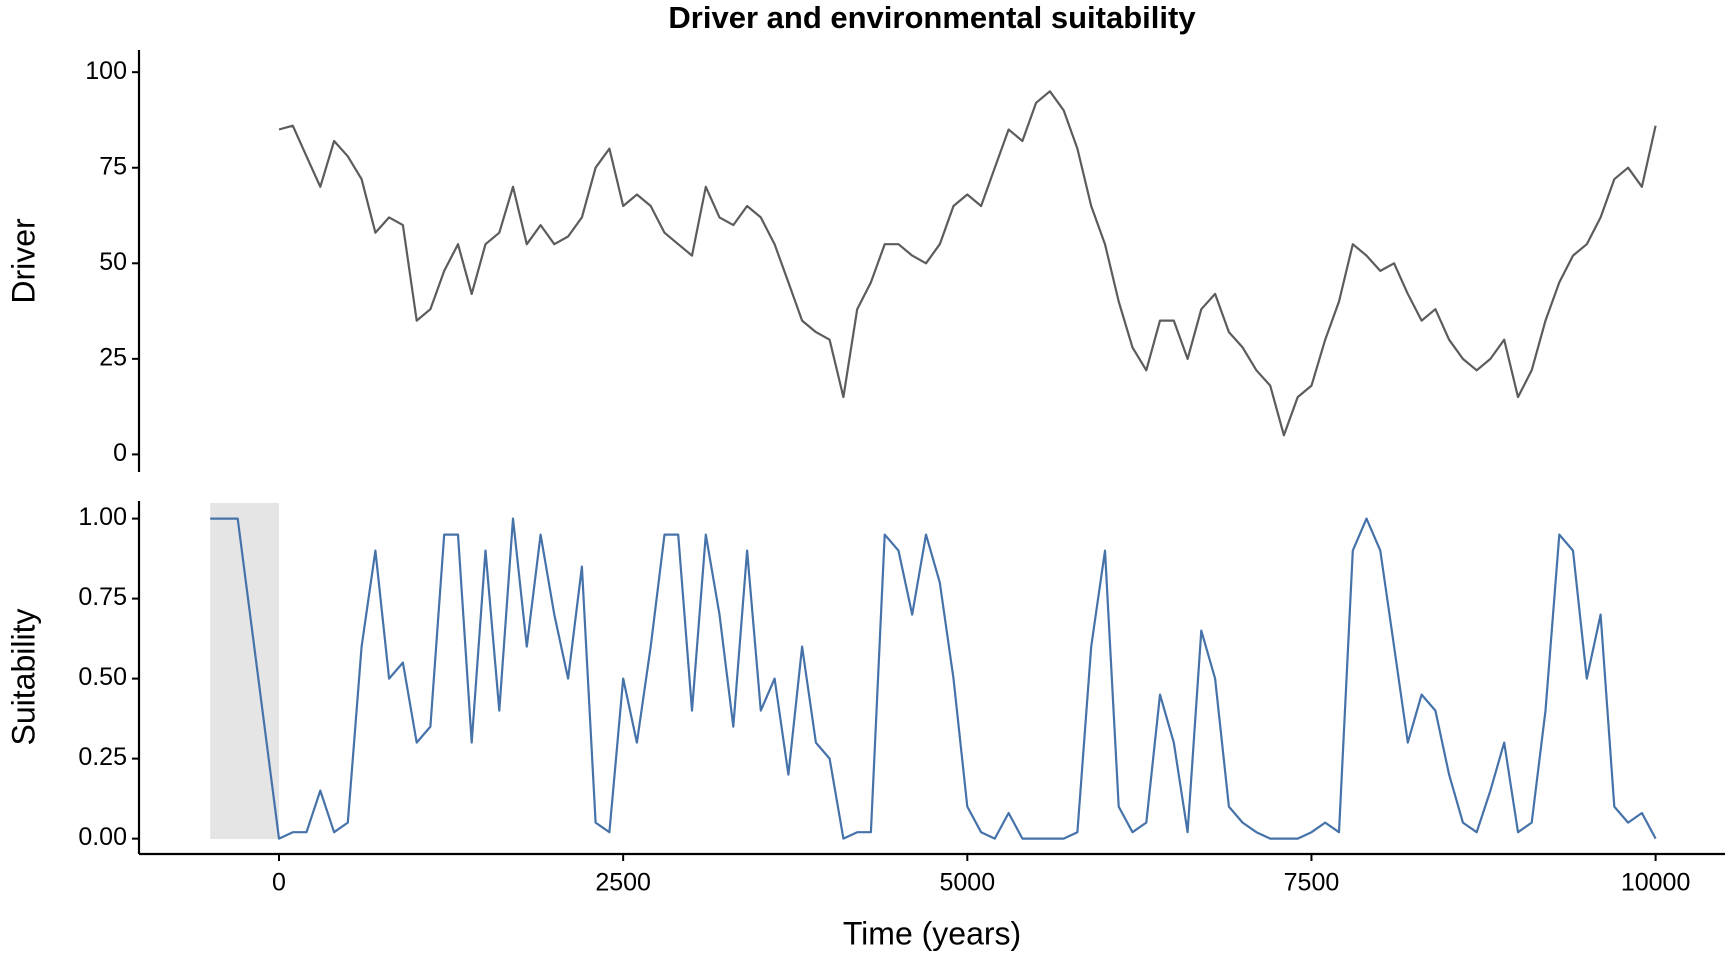  Describe the element at coordinates (1656, 883) in the screenshot. I see `x-tick-label: 10000` at that location.